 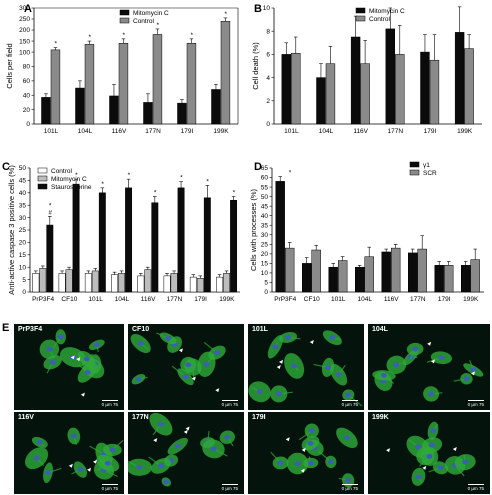 What do you see at coordinates (69, 299) in the screenshot?
I see `chart-c-category-label-1: CF10` at bounding box center [69, 299].